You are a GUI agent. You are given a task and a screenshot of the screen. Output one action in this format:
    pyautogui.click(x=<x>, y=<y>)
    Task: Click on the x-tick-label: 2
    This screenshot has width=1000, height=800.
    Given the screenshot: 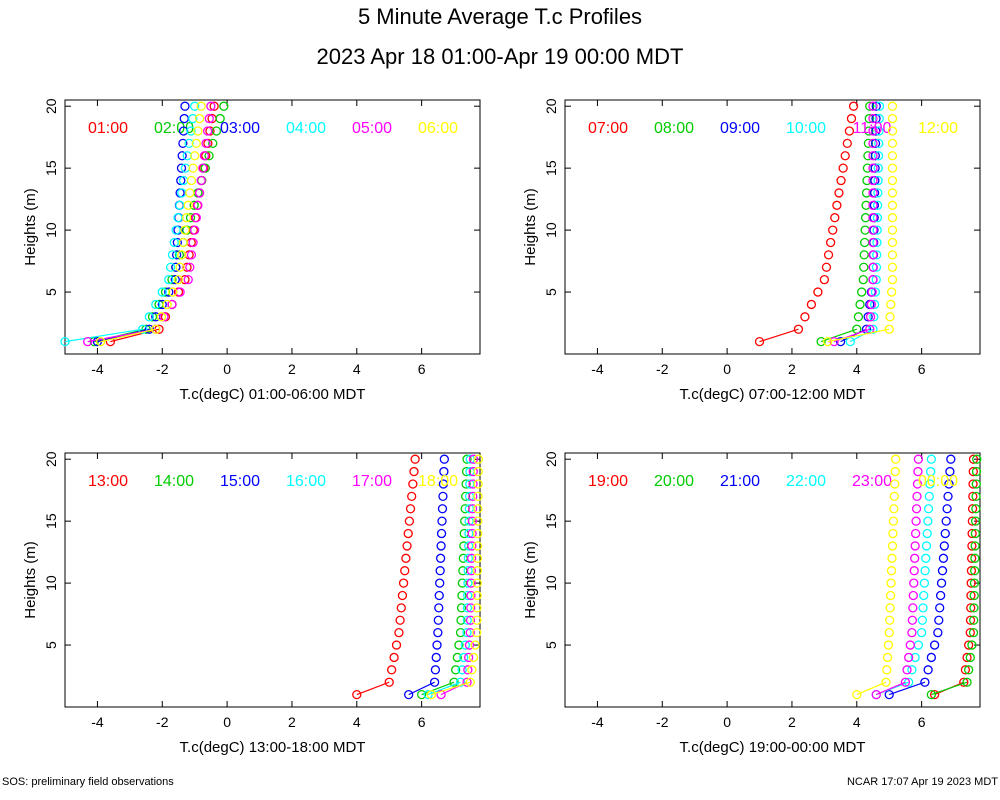 What is the action you would take?
    pyautogui.click(x=792, y=722)
    